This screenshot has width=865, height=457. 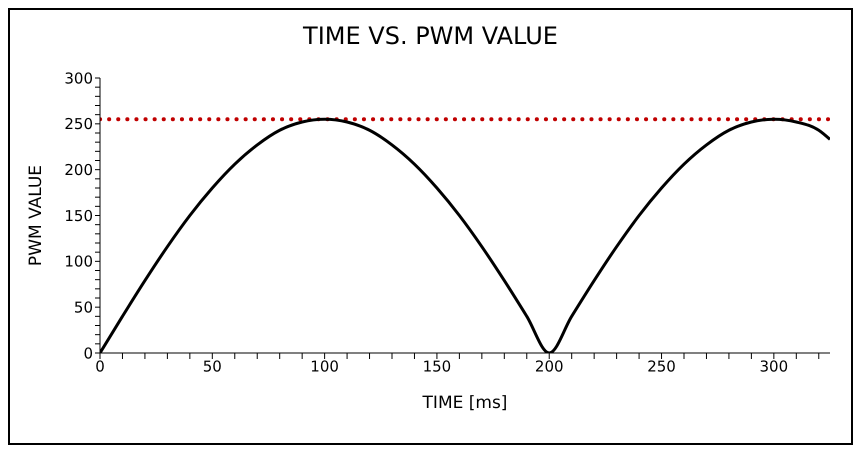 What do you see at coordinates (212, 367) in the screenshot?
I see `x-tick-label: 50` at bounding box center [212, 367].